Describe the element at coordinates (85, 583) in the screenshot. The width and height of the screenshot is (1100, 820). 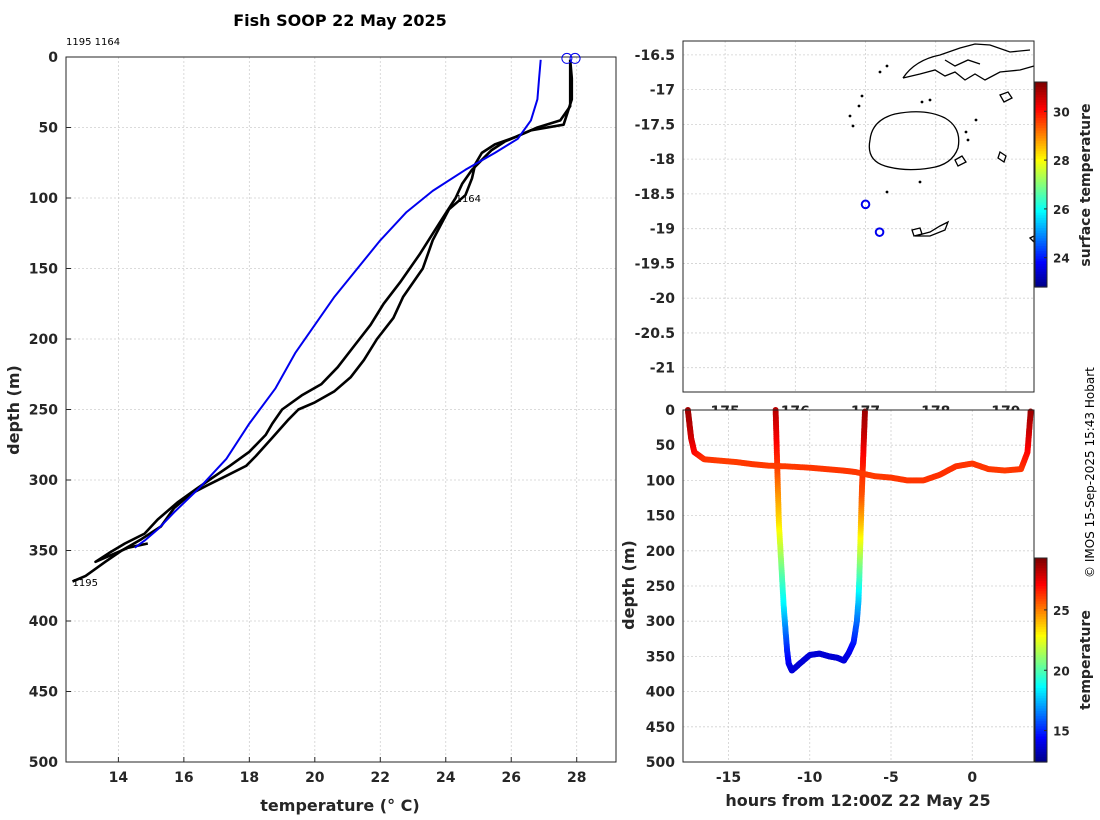
I see `profile-annotation: 1195` at that location.